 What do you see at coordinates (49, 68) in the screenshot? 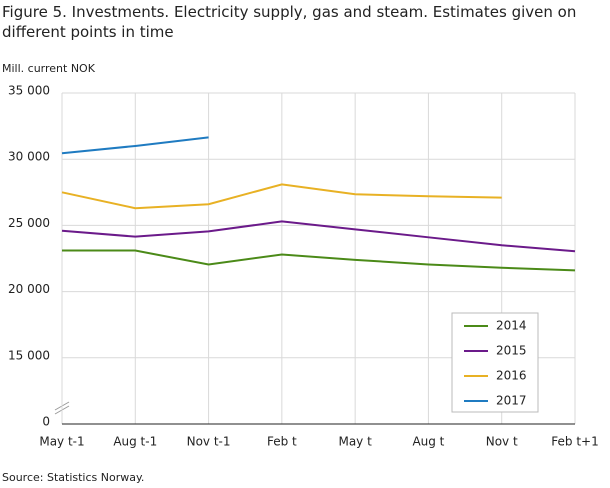
I see `y-axis-label: Mill. current NOK` at bounding box center [49, 68].